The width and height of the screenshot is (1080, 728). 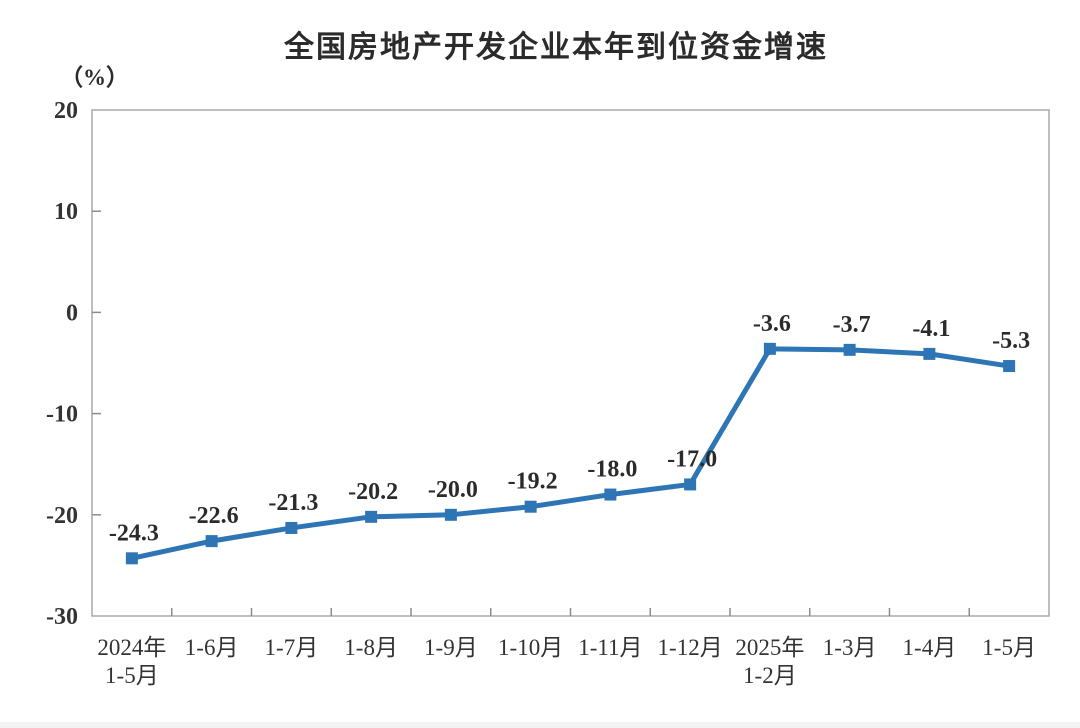 I want to click on x-axis-tick-label: 1-5月, so click(x=1009, y=647).